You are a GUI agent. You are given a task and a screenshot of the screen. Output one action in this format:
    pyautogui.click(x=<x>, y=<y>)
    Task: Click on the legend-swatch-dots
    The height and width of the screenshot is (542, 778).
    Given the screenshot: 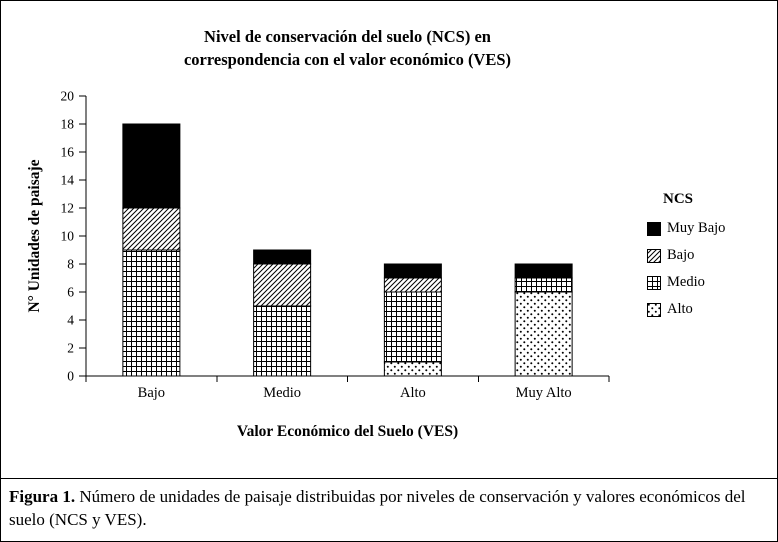 What is the action you would take?
    pyautogui.click(x=654, y=309)
    